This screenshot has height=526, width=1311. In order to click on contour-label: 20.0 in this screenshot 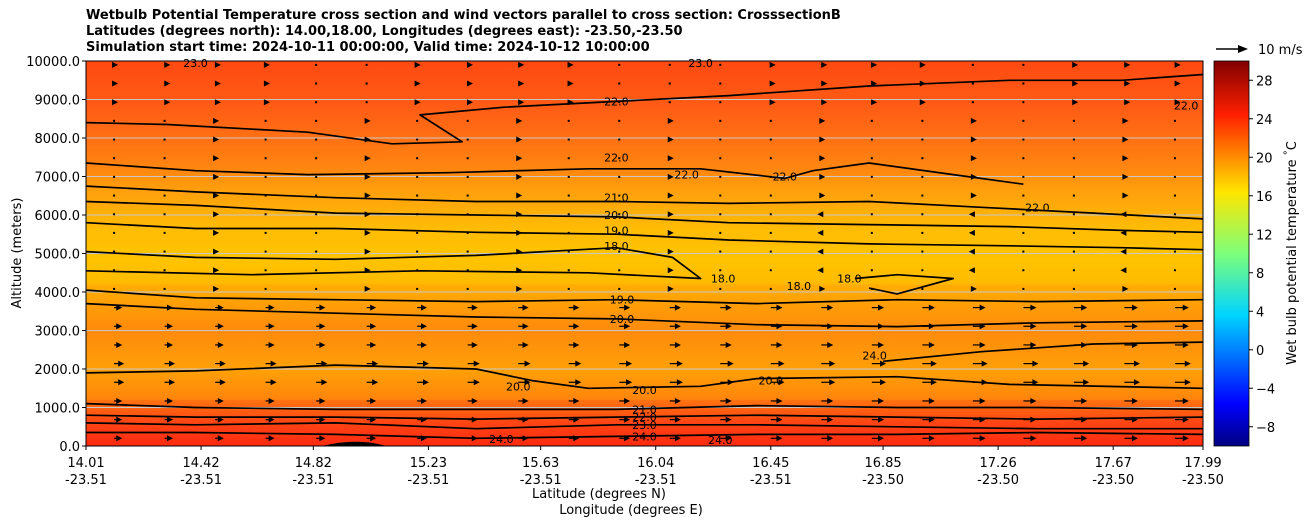, I will do `click(616, 215)`.